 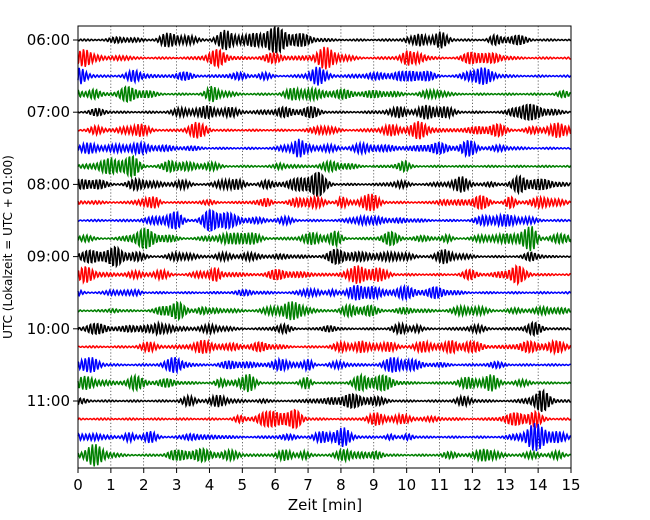 What do you see at coordinates (327, 481) in the screenshot?
I see `x-axis-ticks: 0 1 2 3 4 5 6 7 8 9 10 11 12 13 14 15` at bounding box center [327, 481].